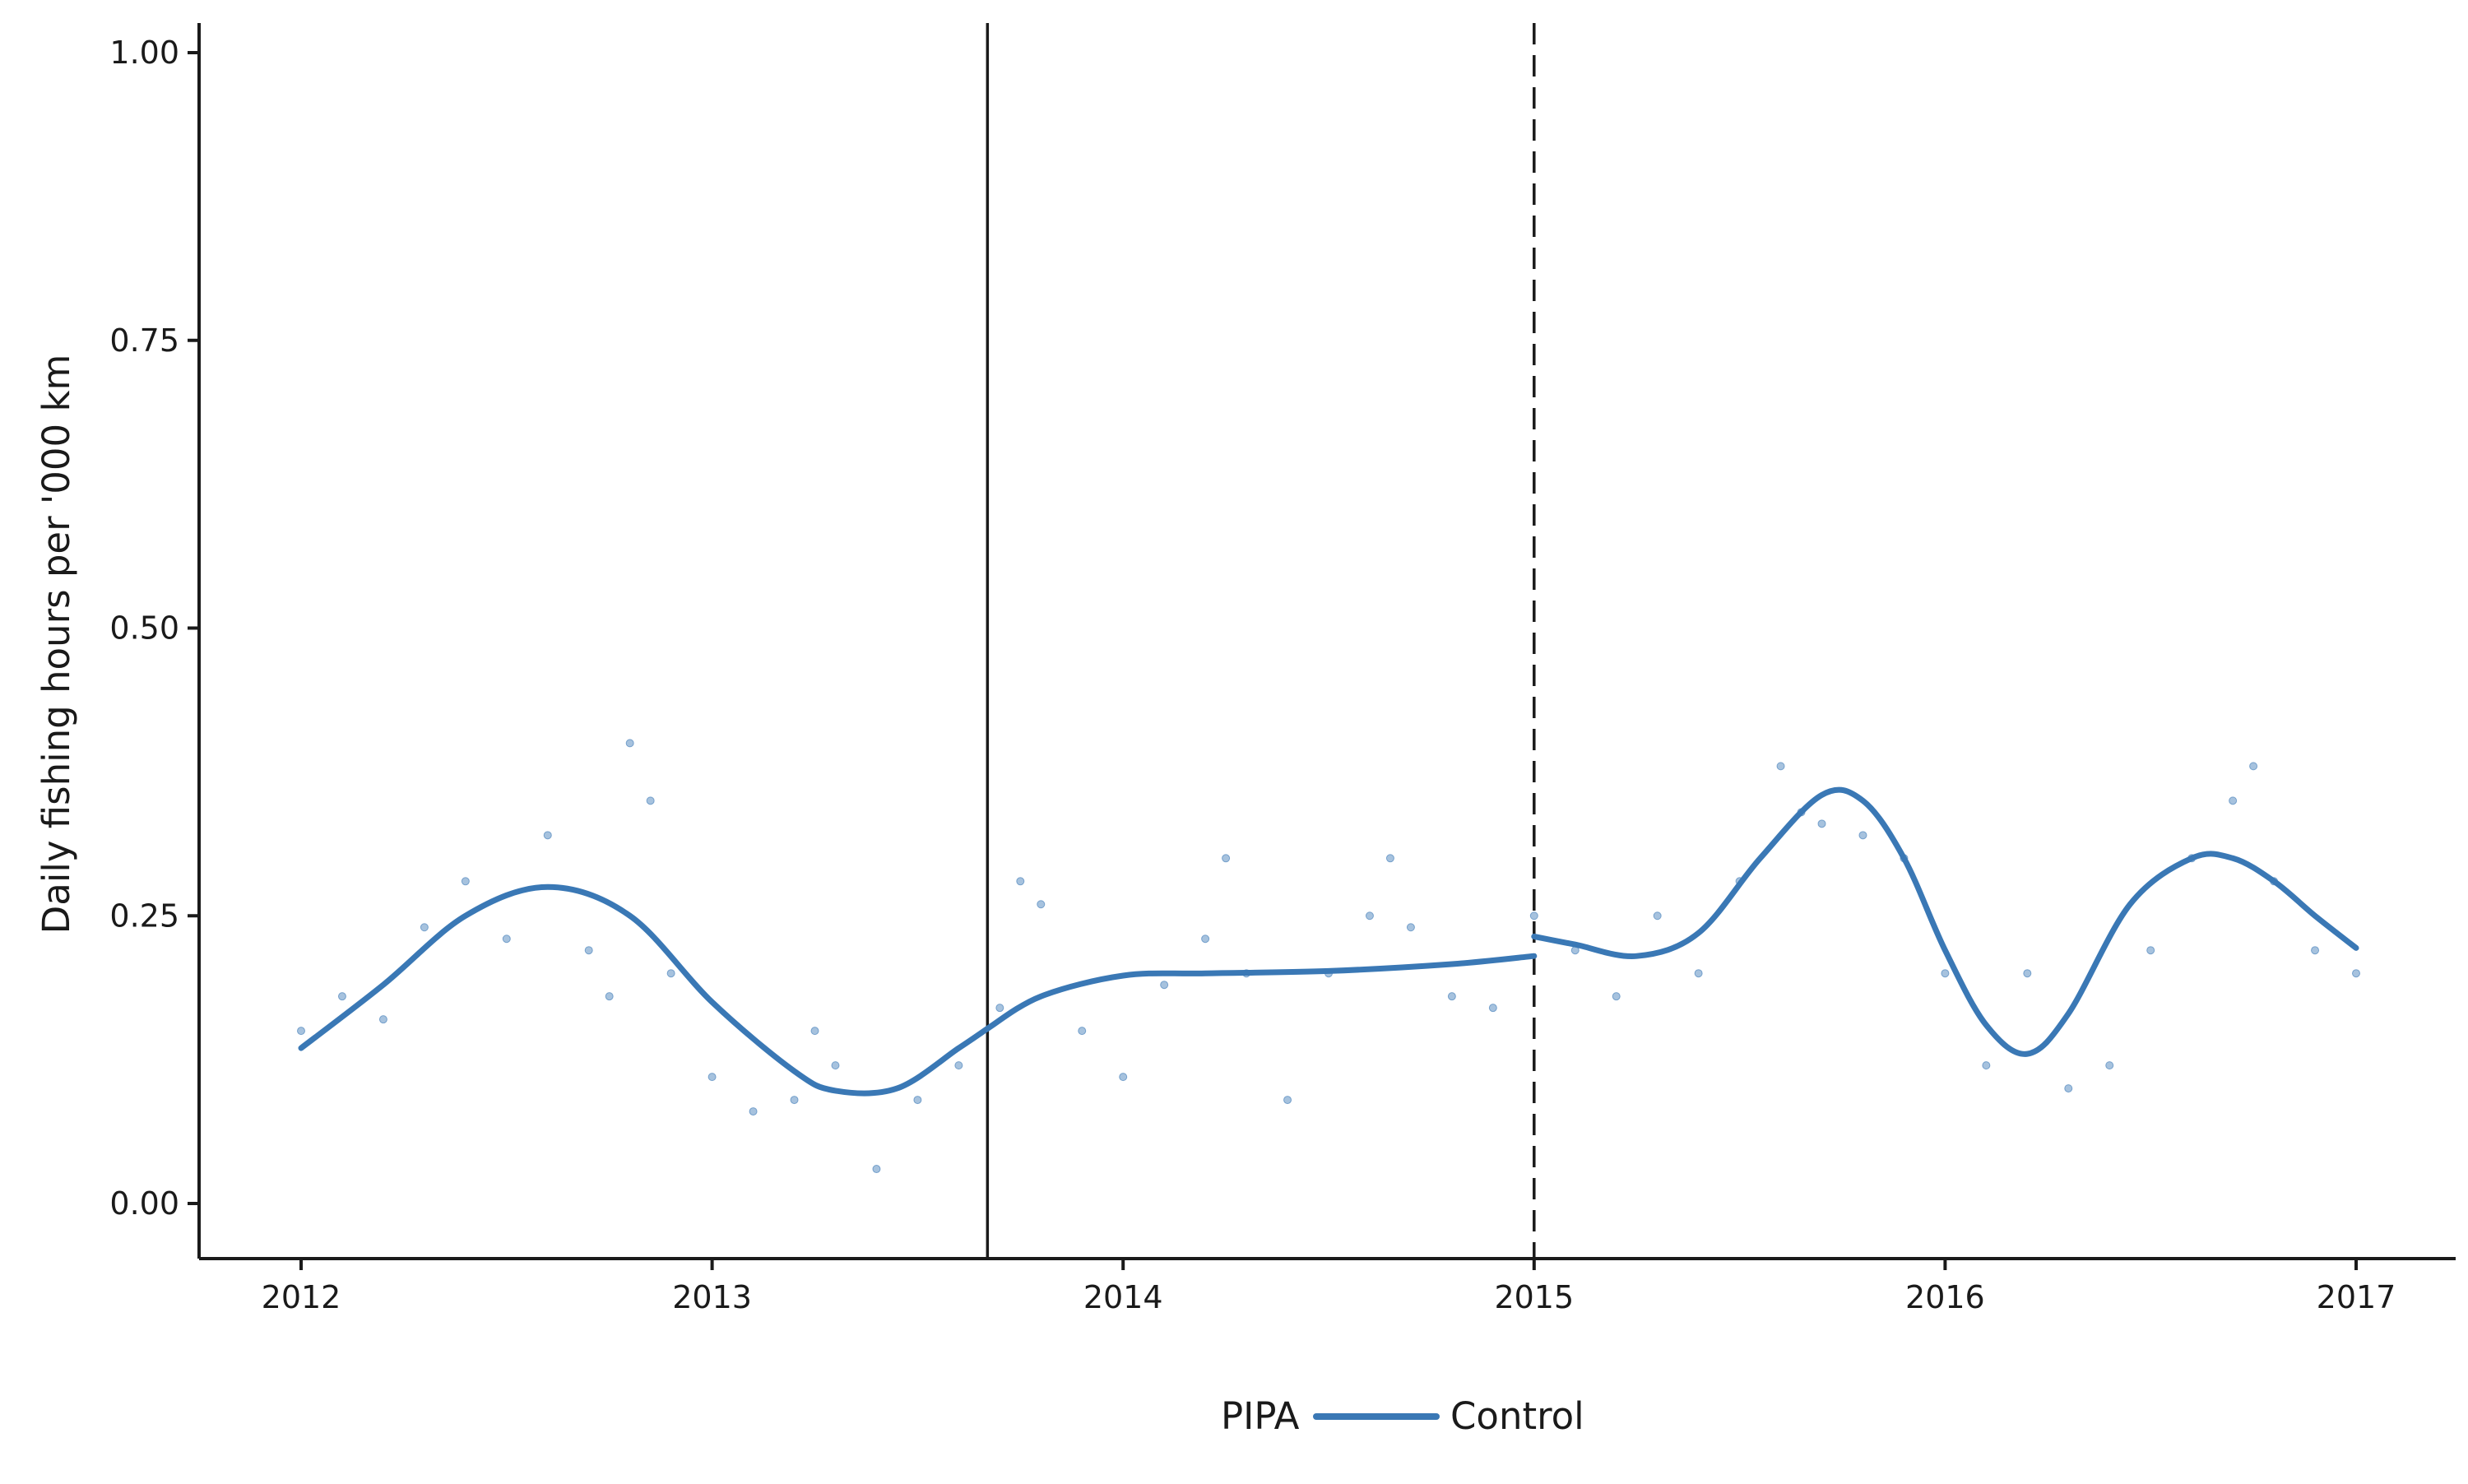 The image size is (2468, 1484). What do you see at coordinates (1534, 1297) in the screenshot?
I see `x-tick-label: 2015` at bounding box center [1534, 1297].